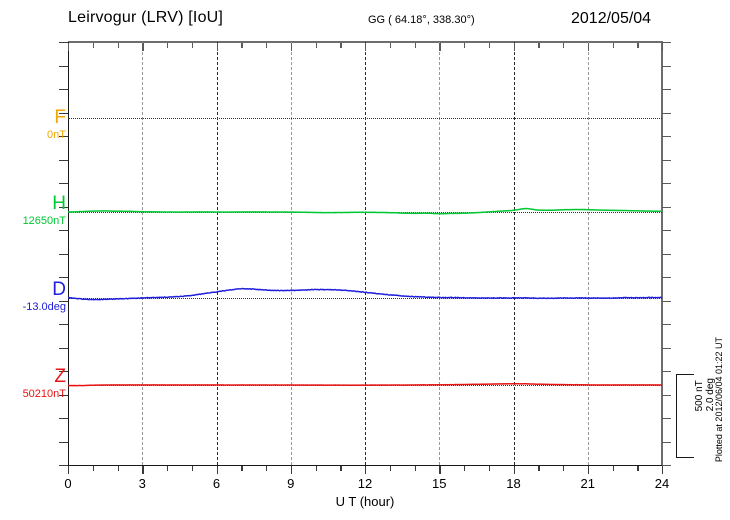 The width and height of the screenshot is (730, 520). Describe the element at coordinates (44, 307) in the screenshot. I see `component-value-d: -13.0deg` at that location.